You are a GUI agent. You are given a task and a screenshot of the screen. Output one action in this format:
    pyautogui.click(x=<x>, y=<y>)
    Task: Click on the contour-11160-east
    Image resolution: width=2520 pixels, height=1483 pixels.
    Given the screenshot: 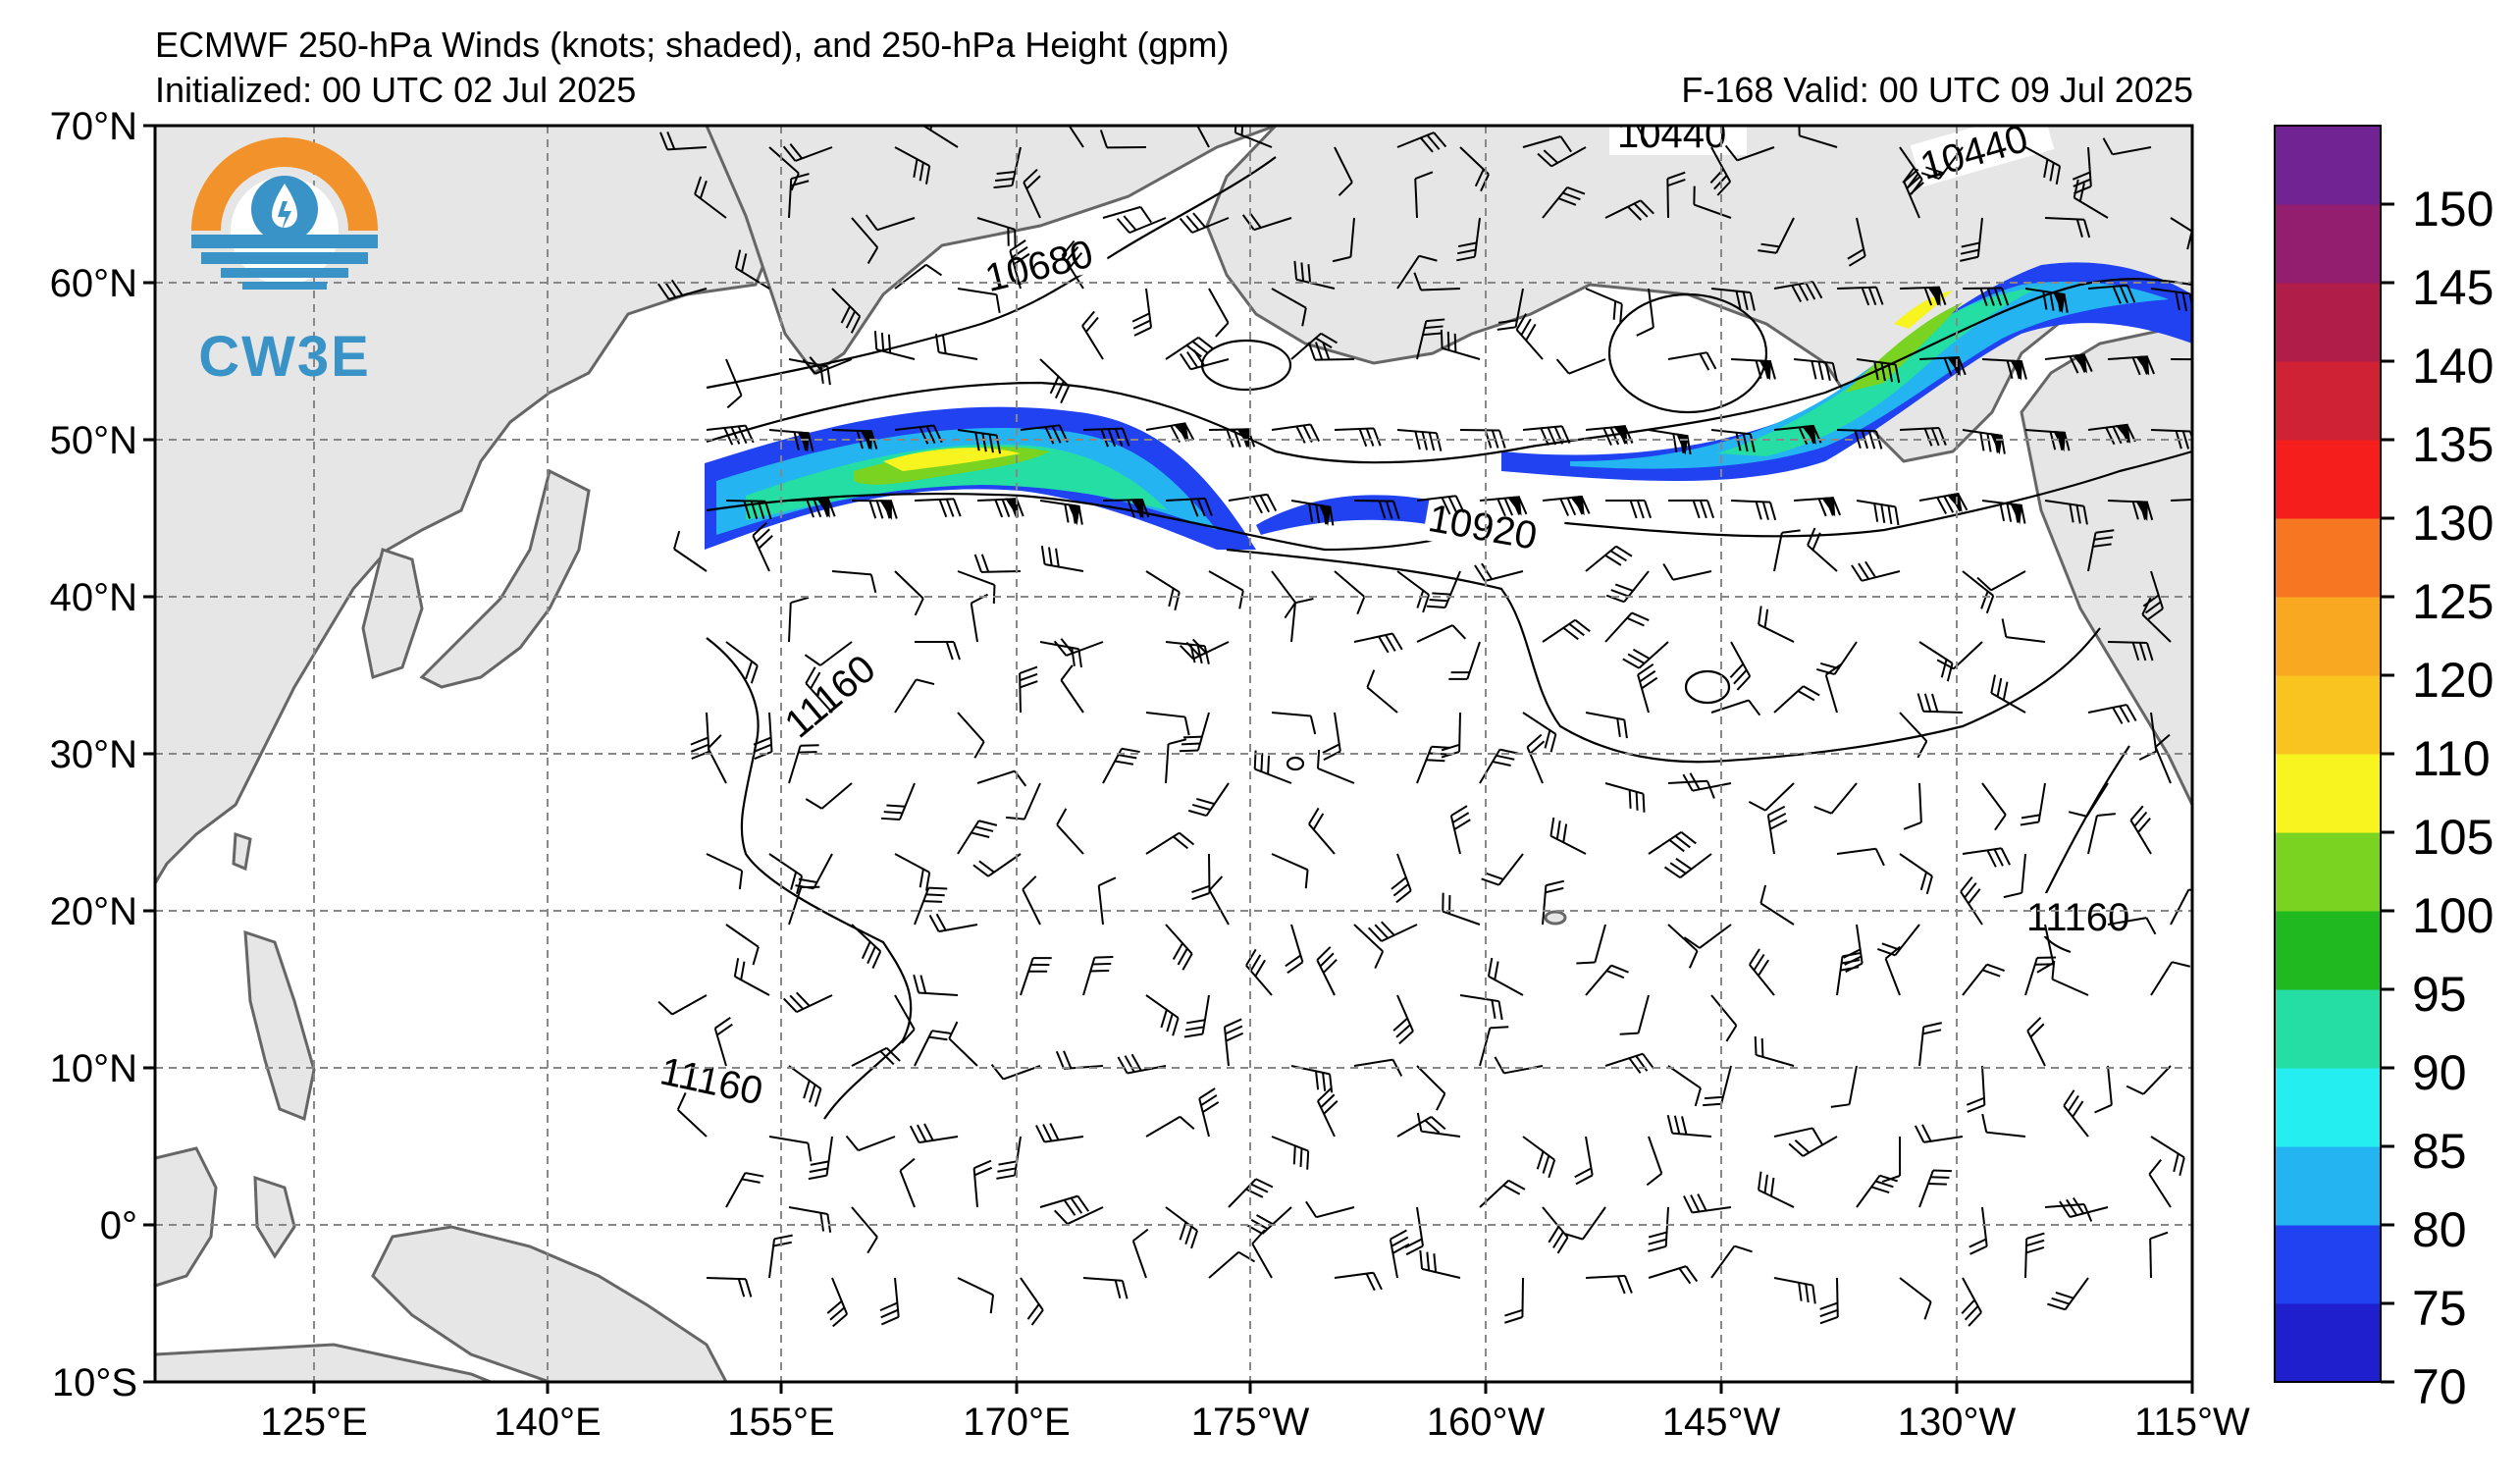 What is the action you would take?
    pyautogui.click(x=1663, y=656)
    